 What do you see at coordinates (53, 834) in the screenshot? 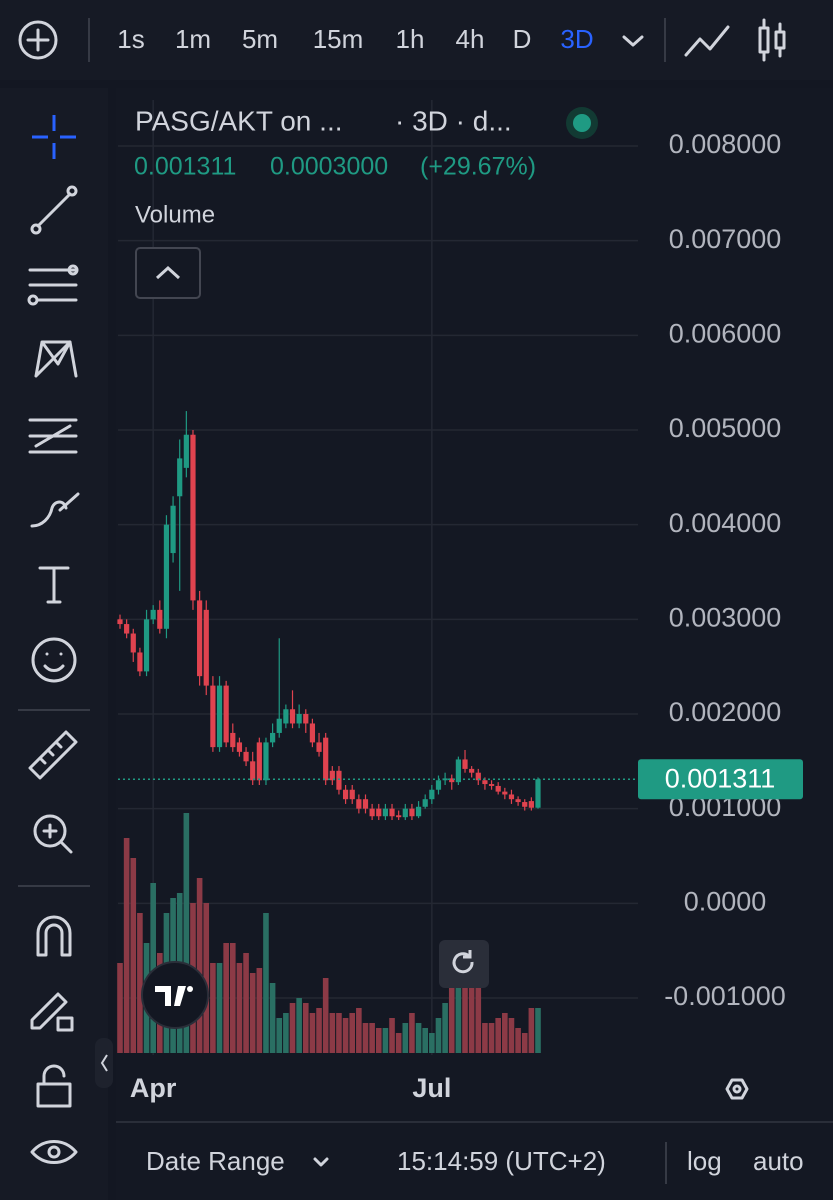
I see `tool-zoom` at bounding box center [53, 834].